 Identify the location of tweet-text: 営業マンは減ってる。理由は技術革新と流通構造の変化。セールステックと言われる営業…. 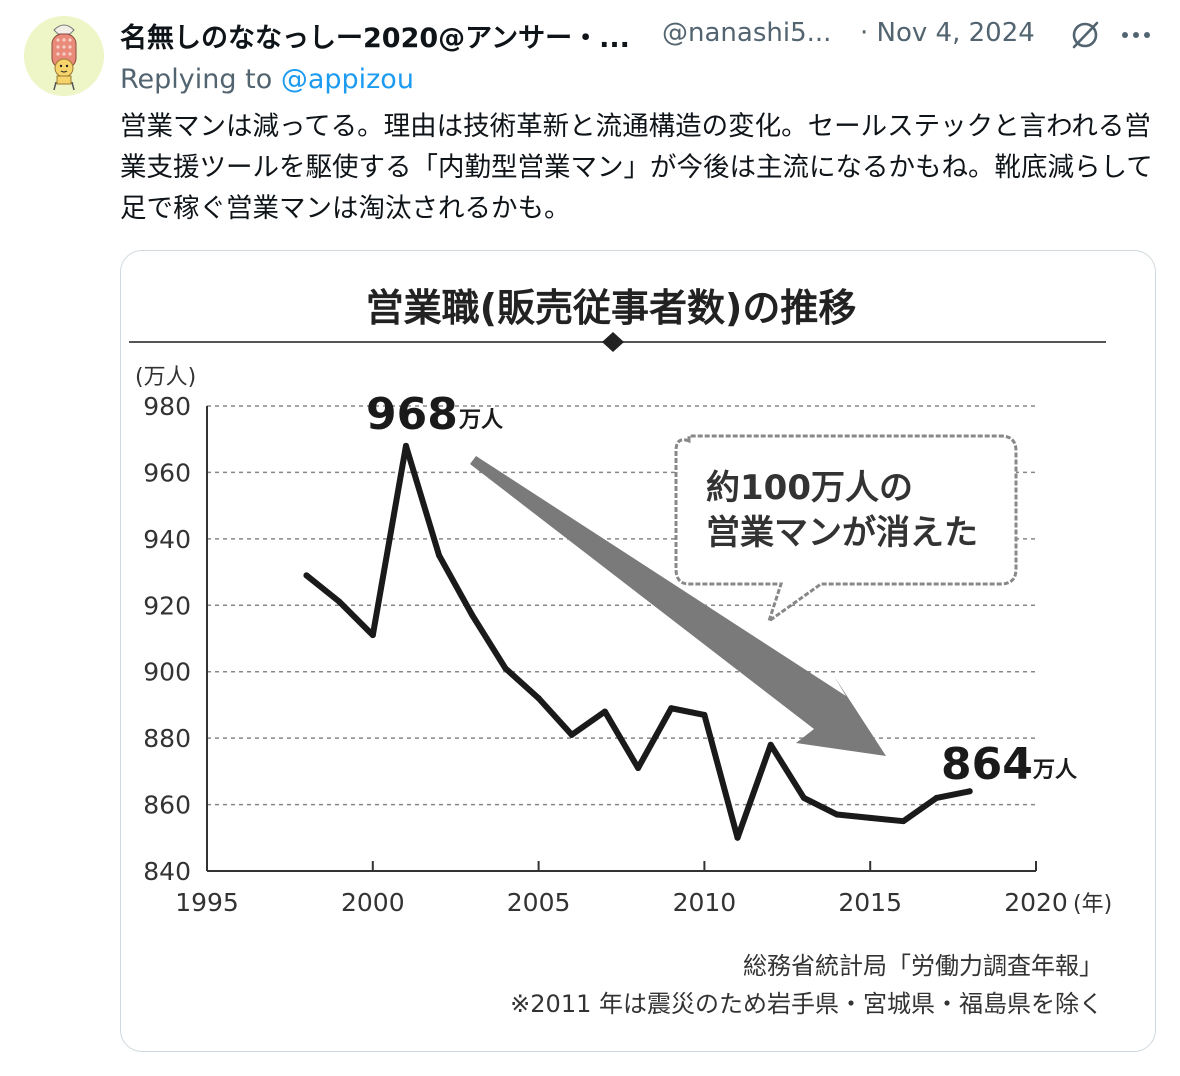
(636, 167).